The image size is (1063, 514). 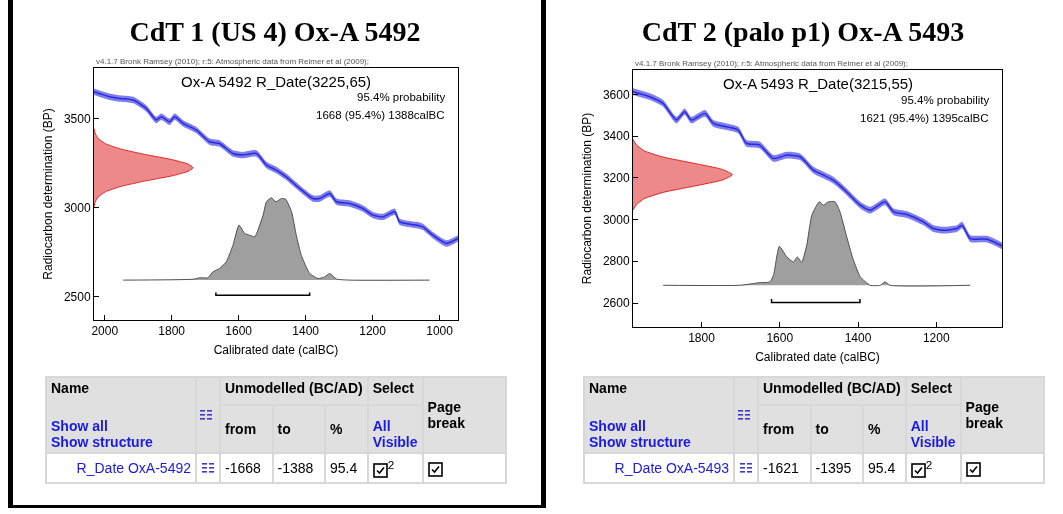 What do you see at coordinates (616, 261) in the screenshot?
I see `y-tick-label: 2800` at bounding box center [616, 261].